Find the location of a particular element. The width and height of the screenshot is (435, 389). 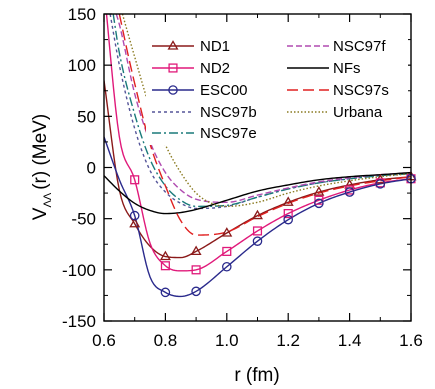

y-tick-label: -50 is located at coordinates (83, 219).